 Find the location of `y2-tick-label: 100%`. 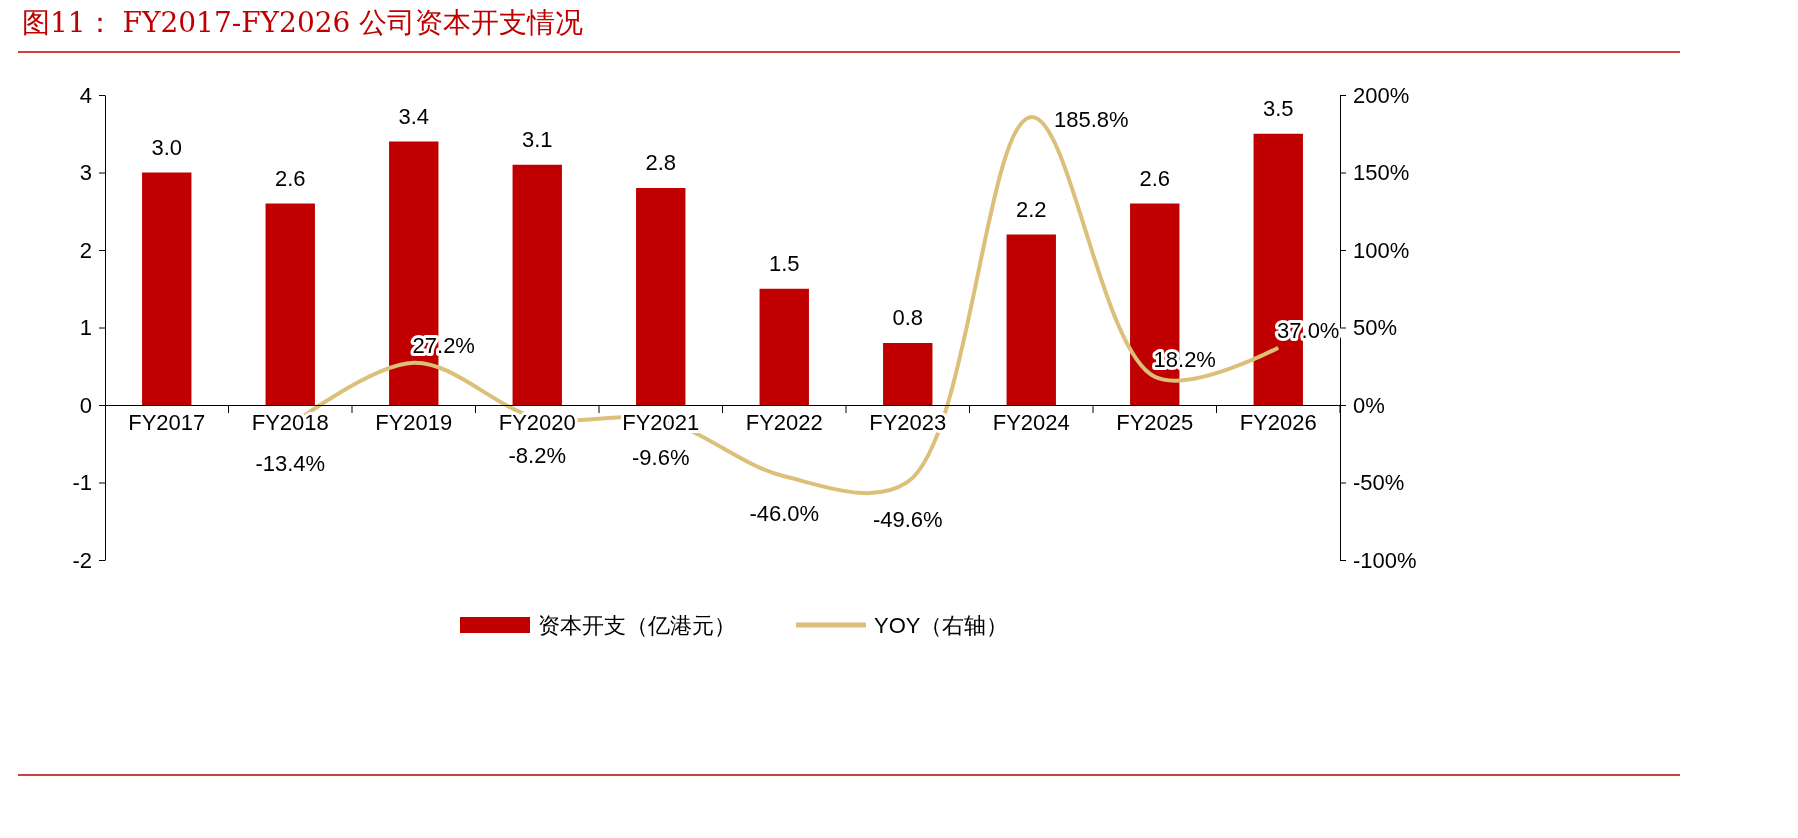

y2-tick-label: 100% is located at coordinates (1381, 250).